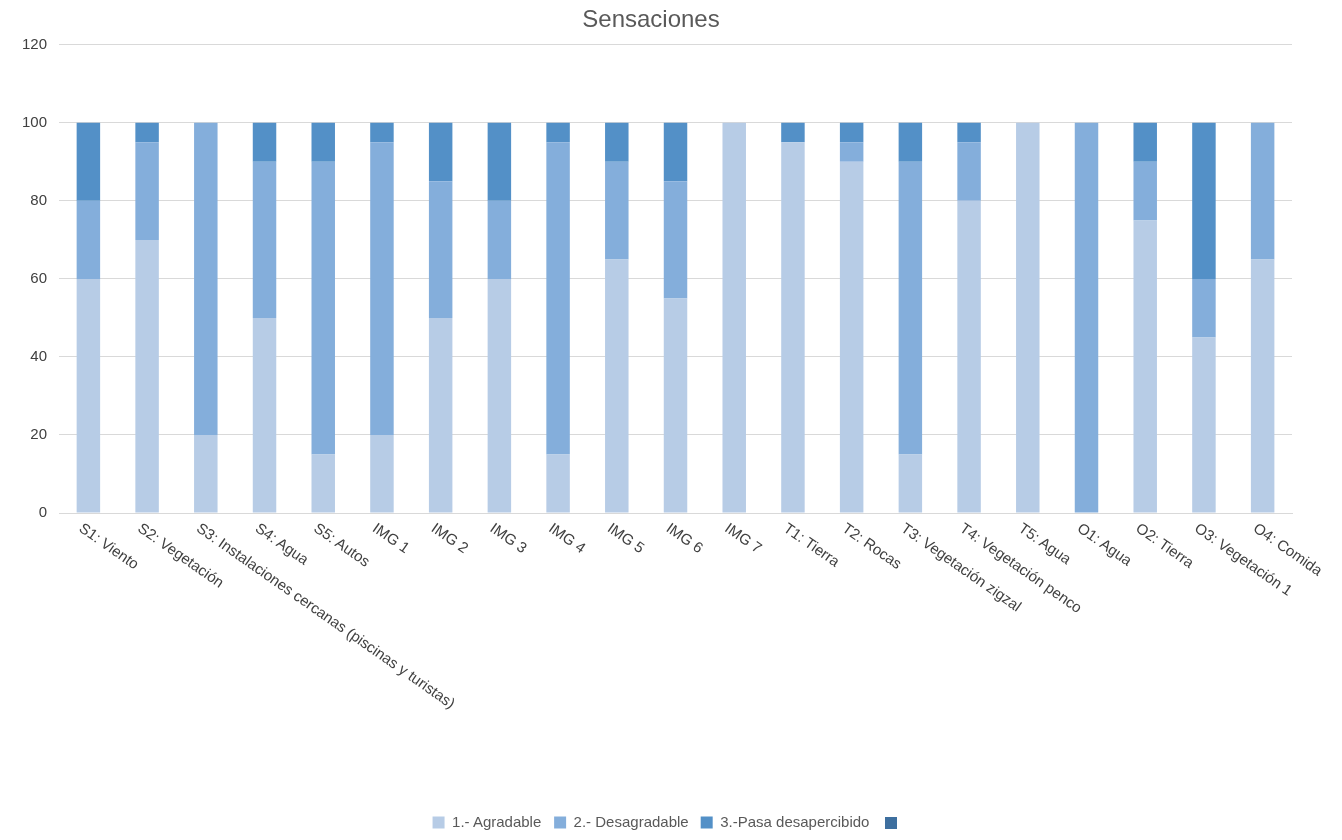  I want to click on x-tick-label: IMG 6, so click(685, 537).